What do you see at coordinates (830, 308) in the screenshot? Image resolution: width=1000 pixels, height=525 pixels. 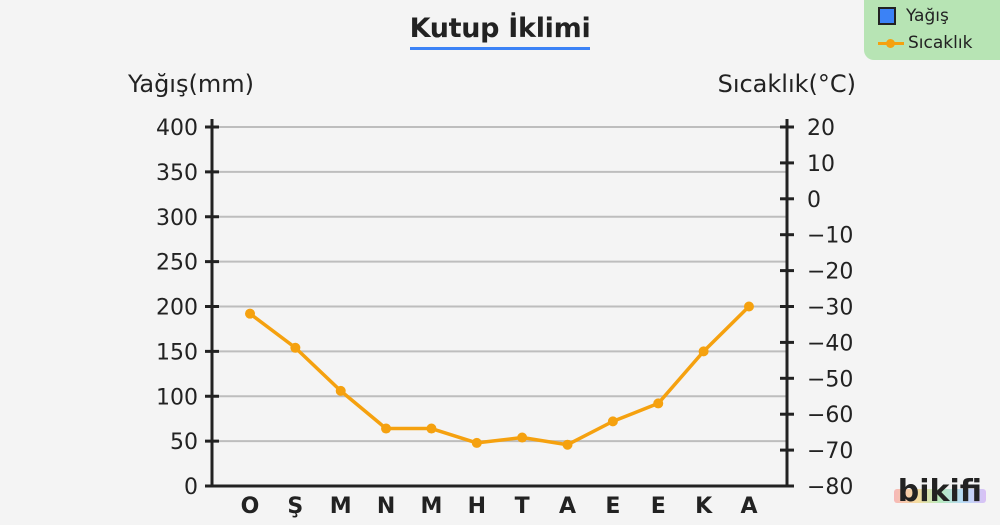 I see `y-right-tick-label: −30` at bounding box center [830, 308].